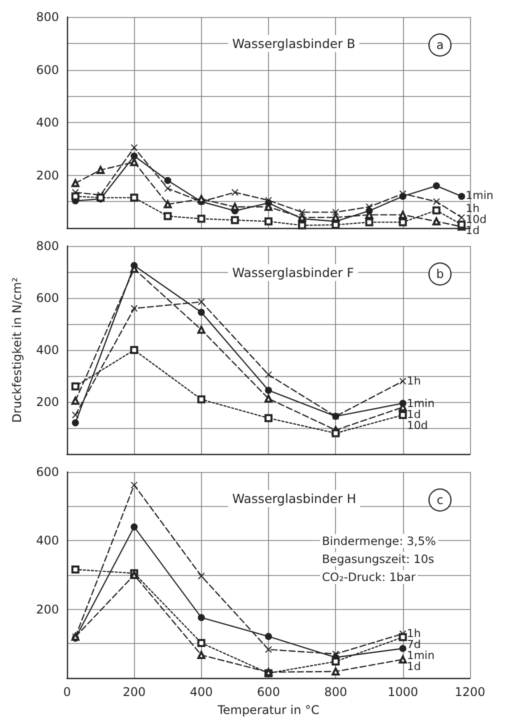 The height and width of the screenshot is (721, 506). Describe the element at coordinates (378, 559) in the screenshot. I see `annotation: Begasungszeit: 10s` at that location.